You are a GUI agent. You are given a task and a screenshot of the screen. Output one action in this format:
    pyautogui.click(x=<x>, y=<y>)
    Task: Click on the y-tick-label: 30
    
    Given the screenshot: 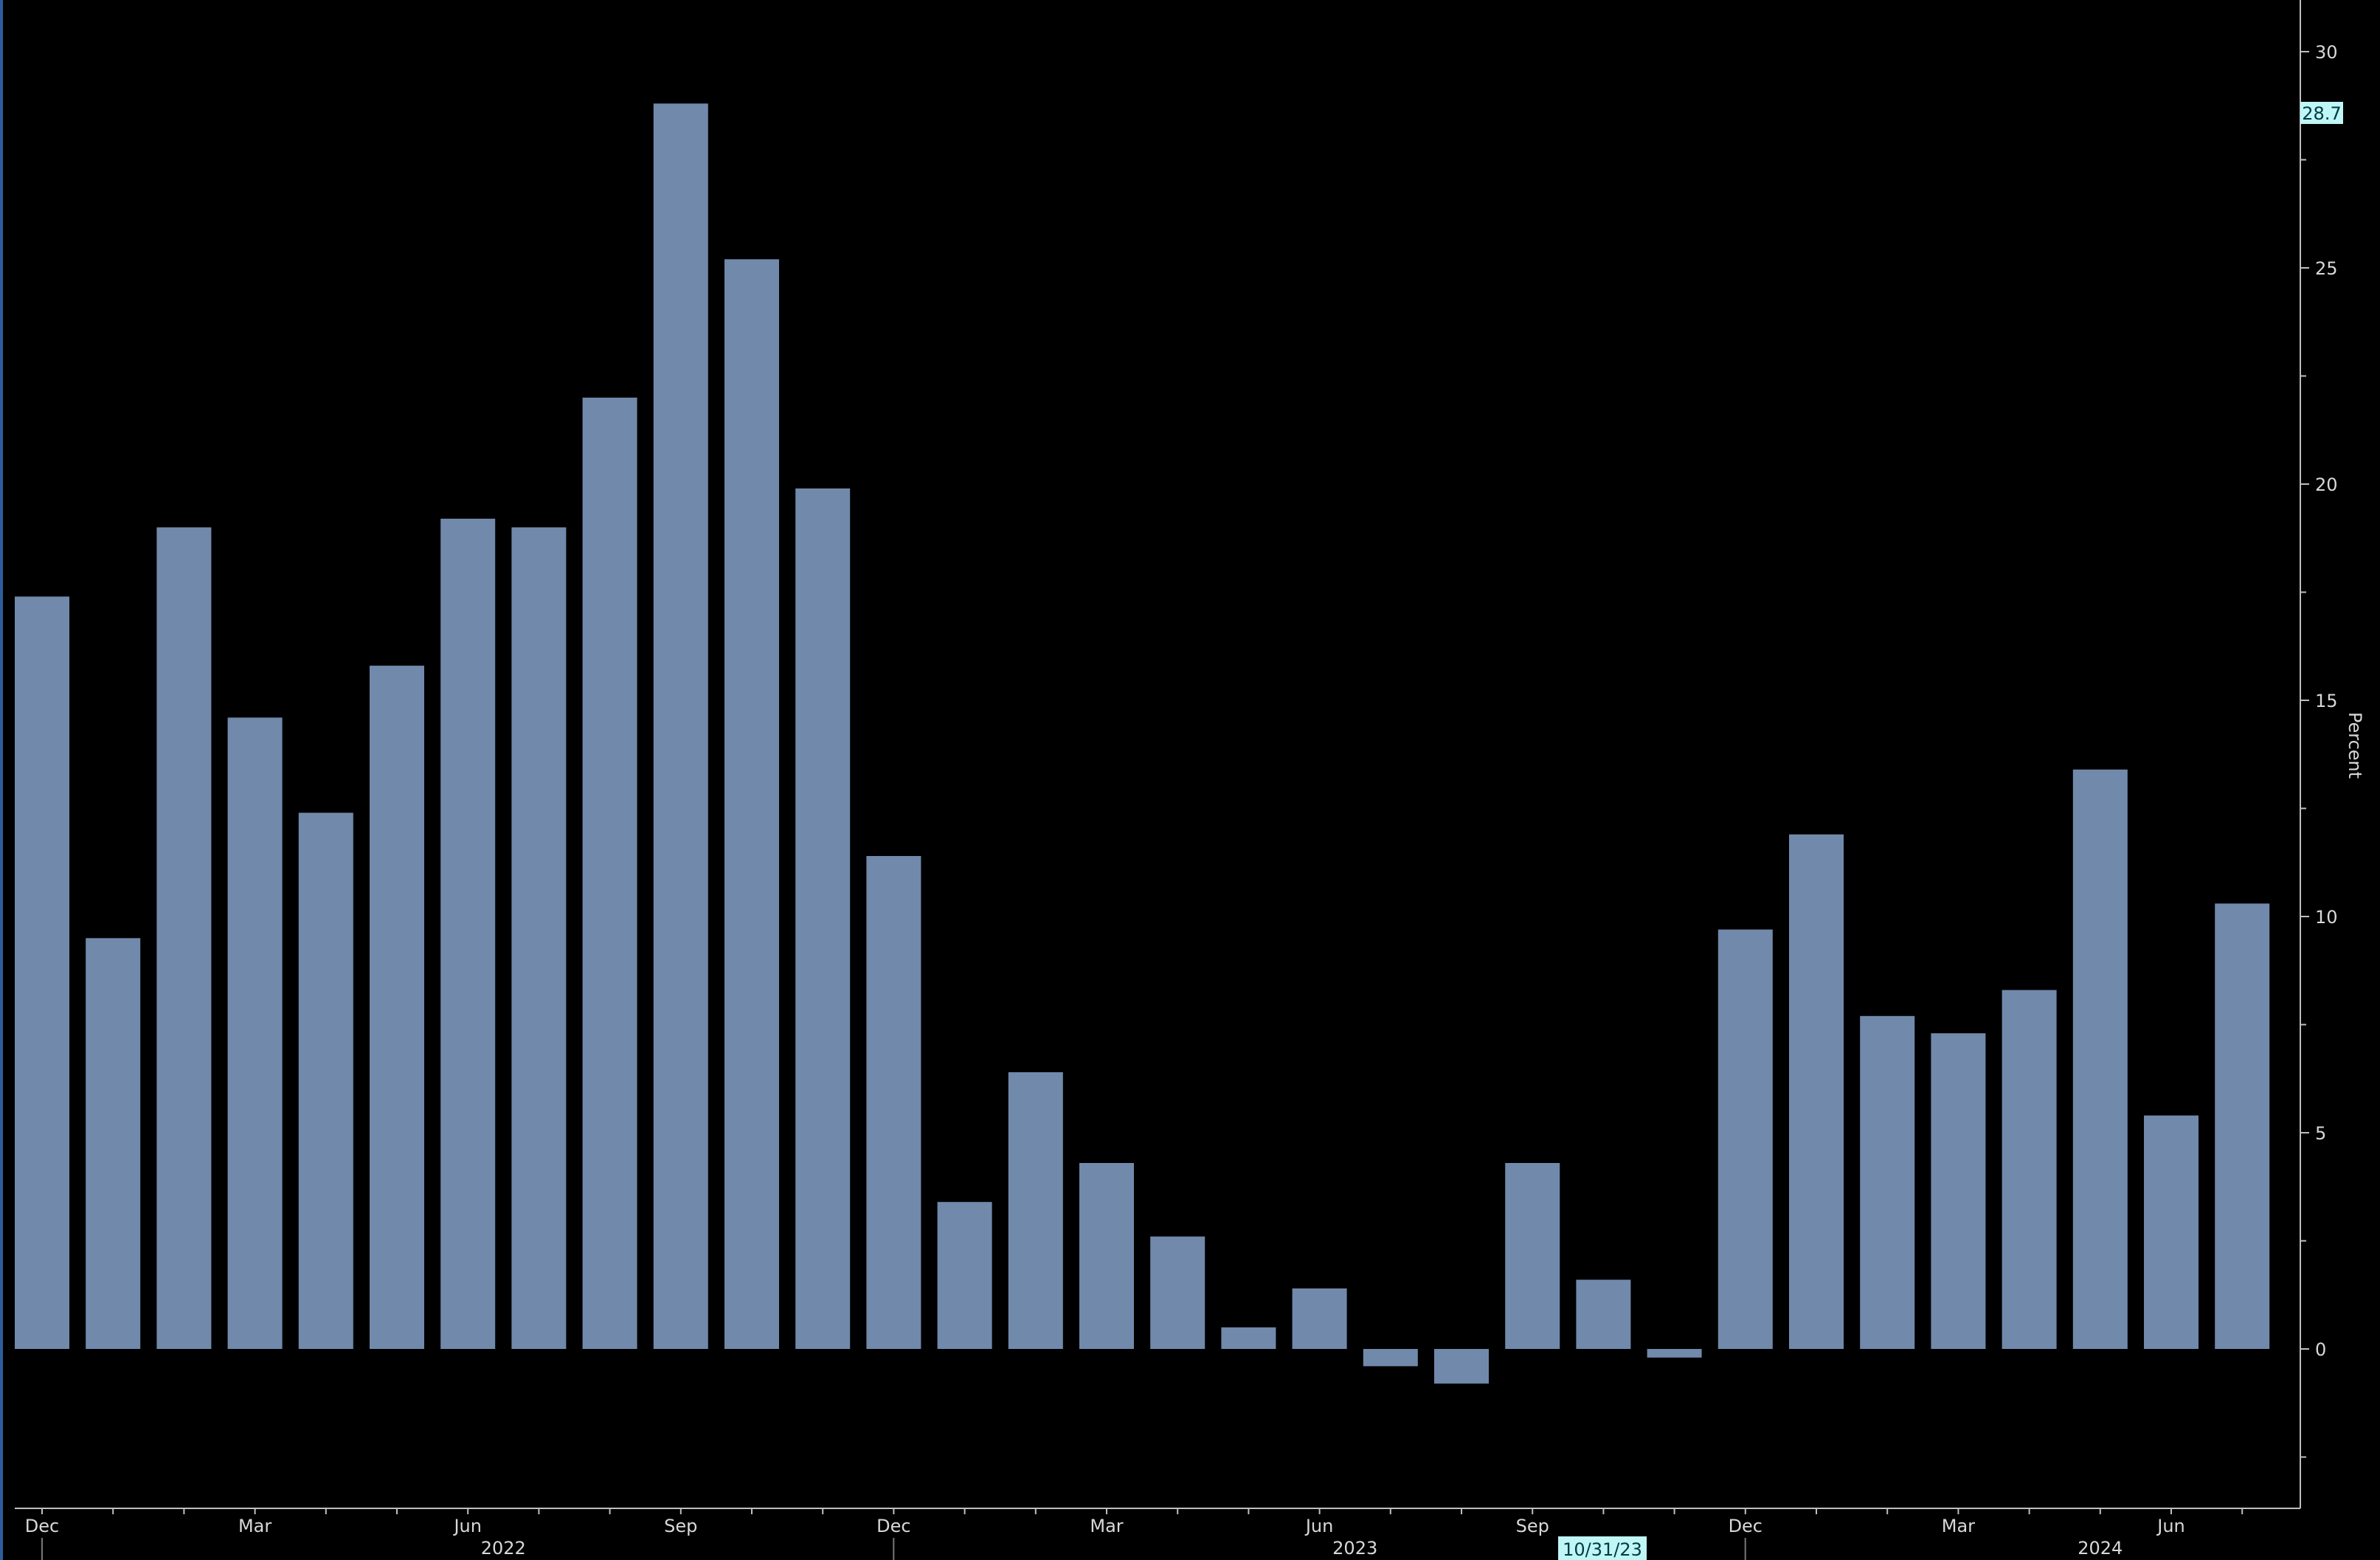 What is the action you would take?
    pyautogui.click(x=2326, y=53)
    